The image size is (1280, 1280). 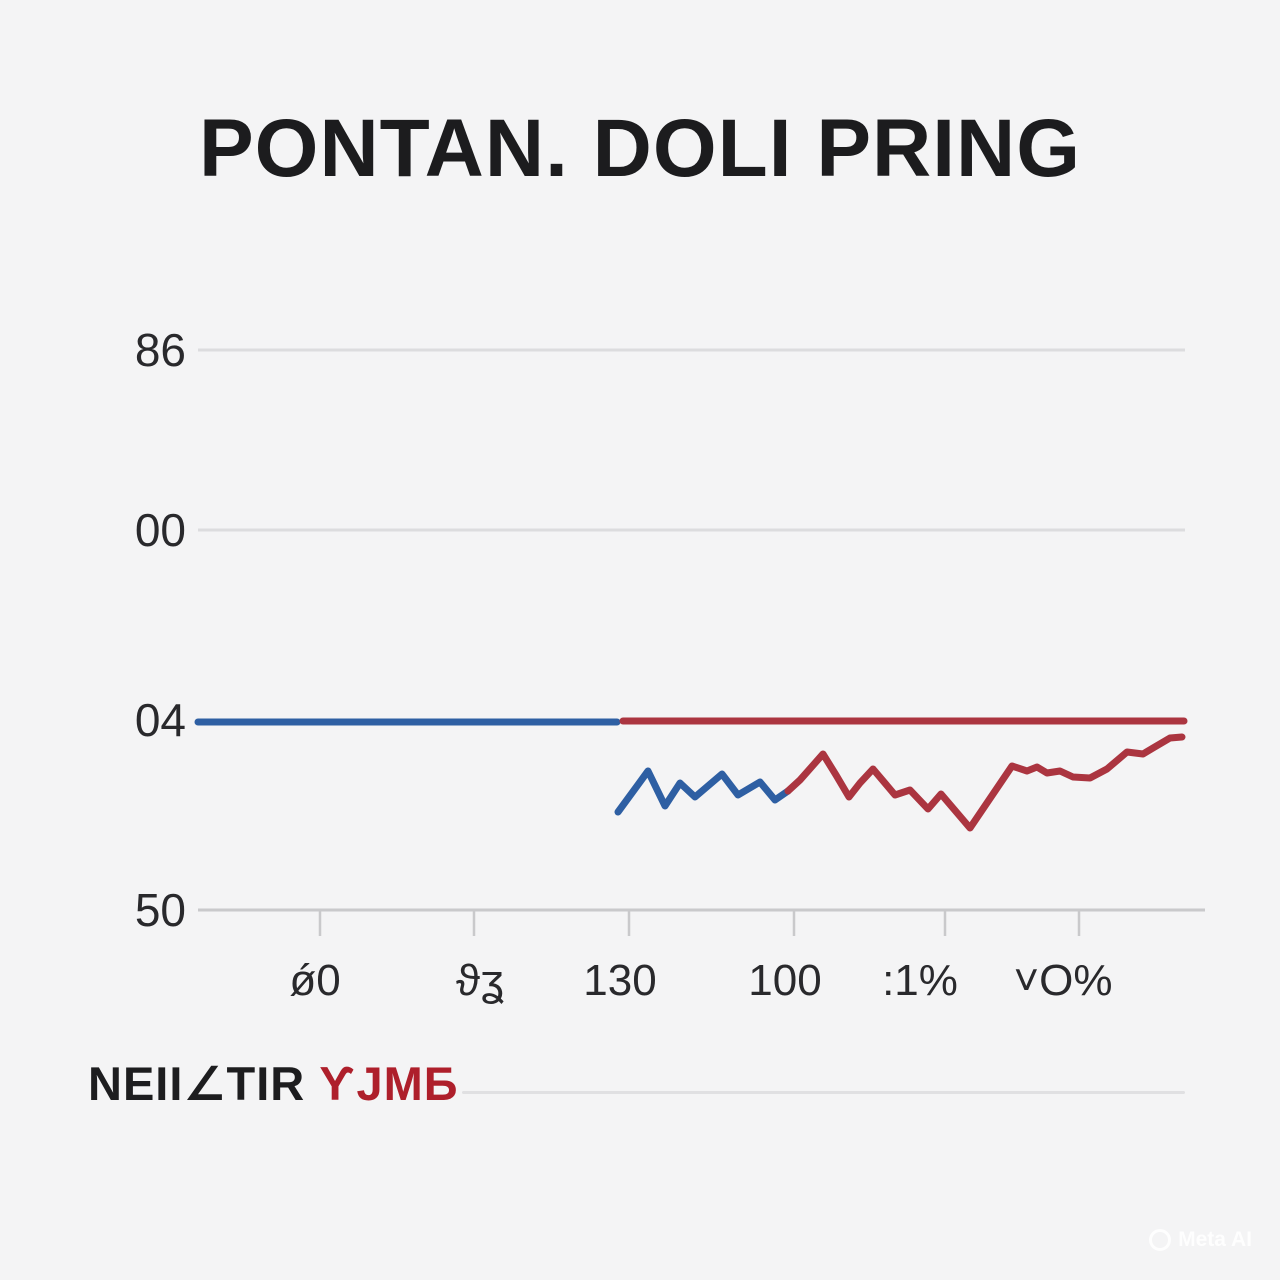 What do you see at coordinates (160, 720) in the screenshot?
I see `y-tick-label: 04` at bounding box center [160, 720].